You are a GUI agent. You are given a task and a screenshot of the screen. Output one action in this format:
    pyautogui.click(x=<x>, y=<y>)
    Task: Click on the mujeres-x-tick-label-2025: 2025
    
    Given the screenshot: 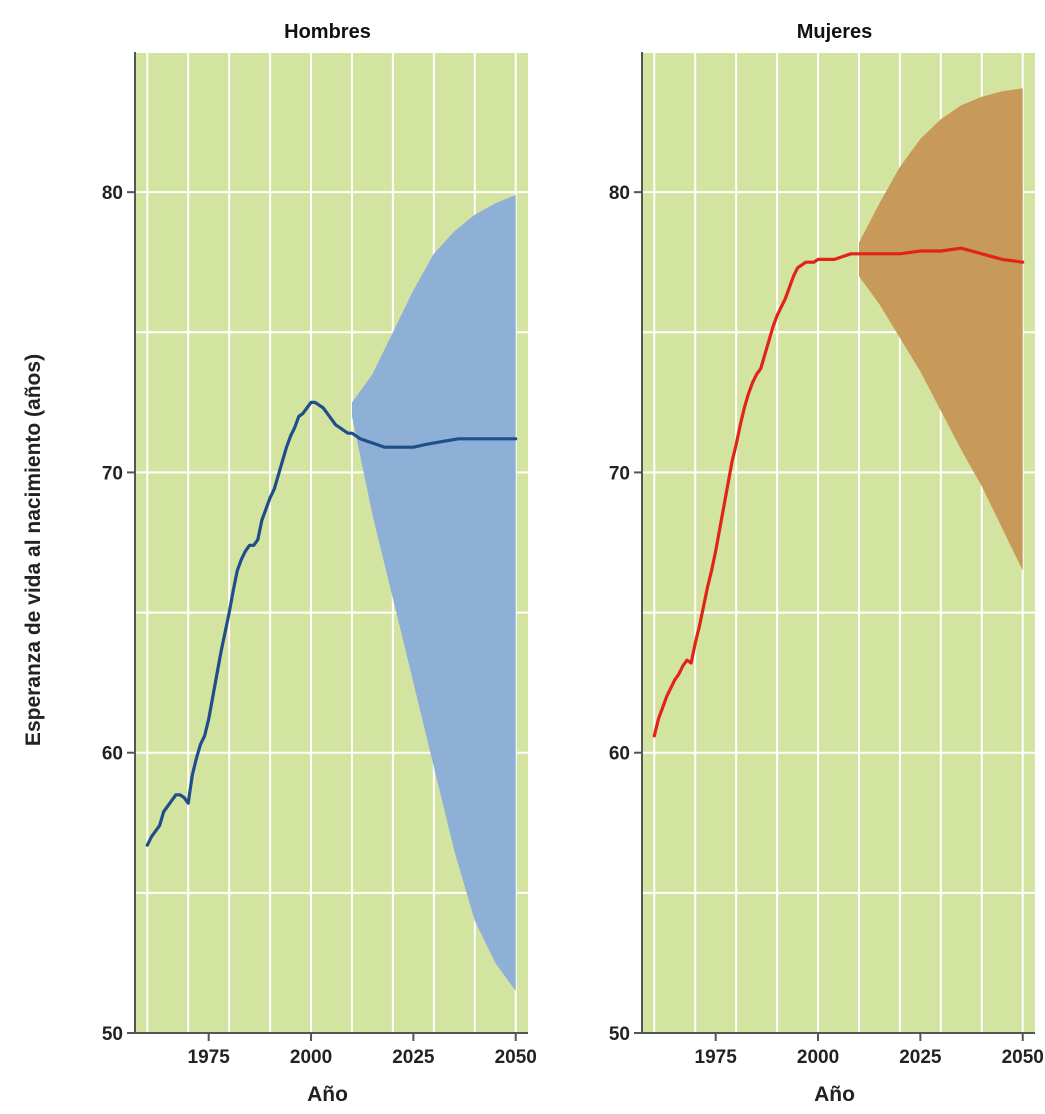 What is the action you would take?
    pyautogui.click(x=920, y=1057)
    